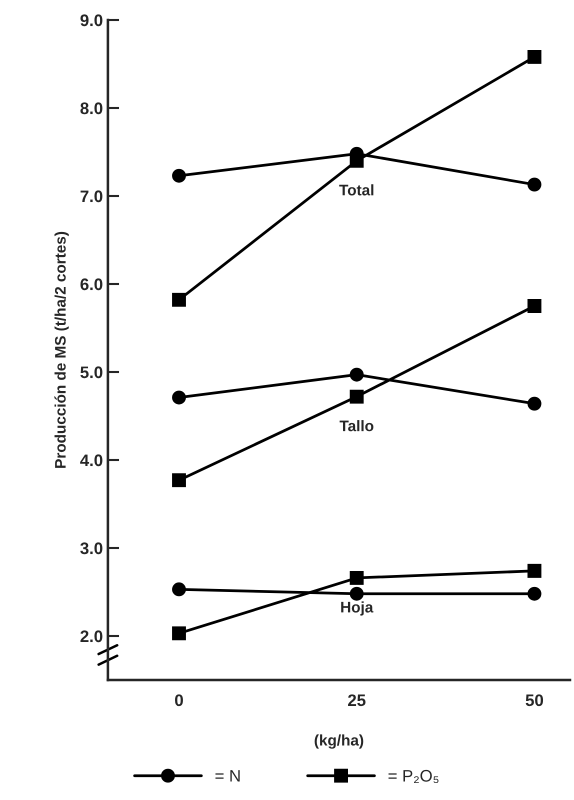 This screenshot has height=800, width=574. What do you see at coordinates (91, 460) in the screenshot?
I see `y-tick-label: 4.0` at bounding box center [91, 460].